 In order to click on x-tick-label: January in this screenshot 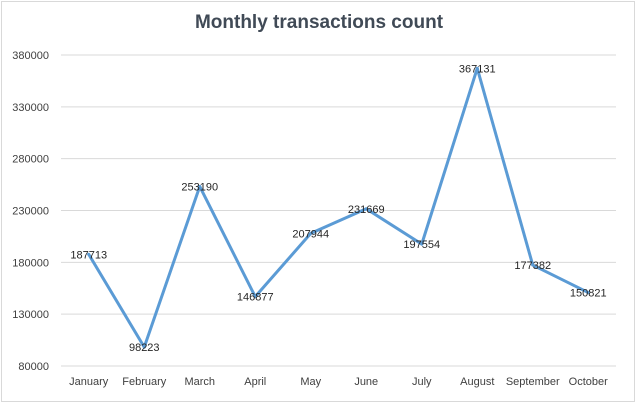, I will do `click(89, 382)`.